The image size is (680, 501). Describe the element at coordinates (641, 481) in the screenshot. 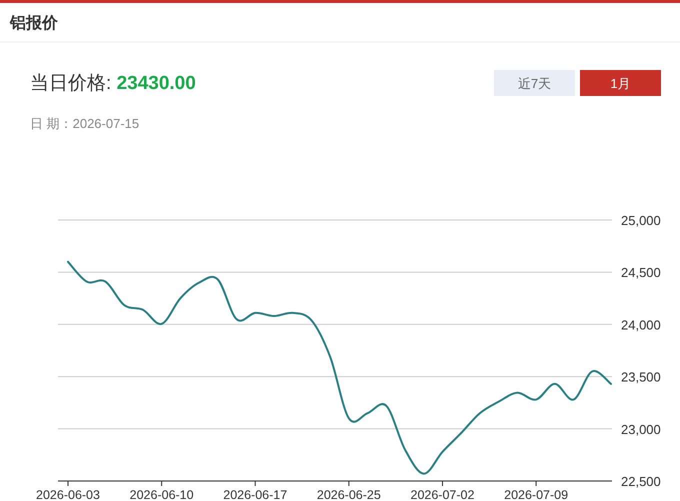

I see `y-tick-label: 22,500` at that location.